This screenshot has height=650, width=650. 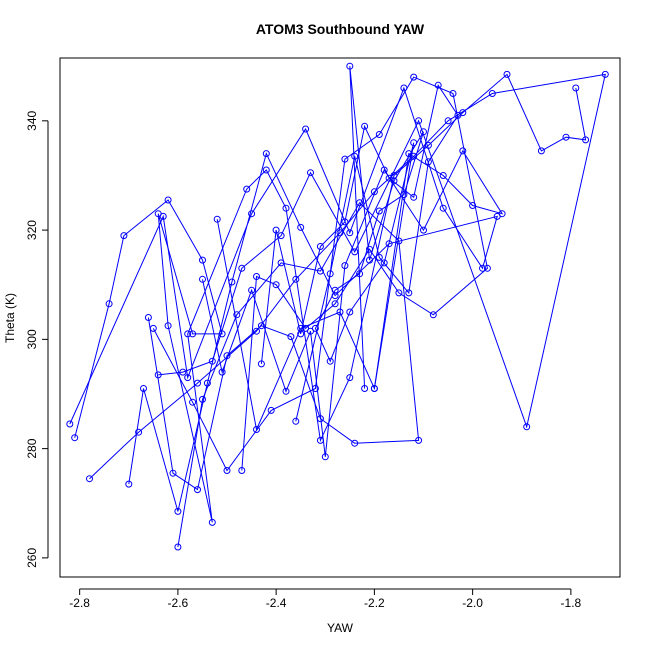 I want to click on x-tick-label: -2.6, so click(x=178, y=603).